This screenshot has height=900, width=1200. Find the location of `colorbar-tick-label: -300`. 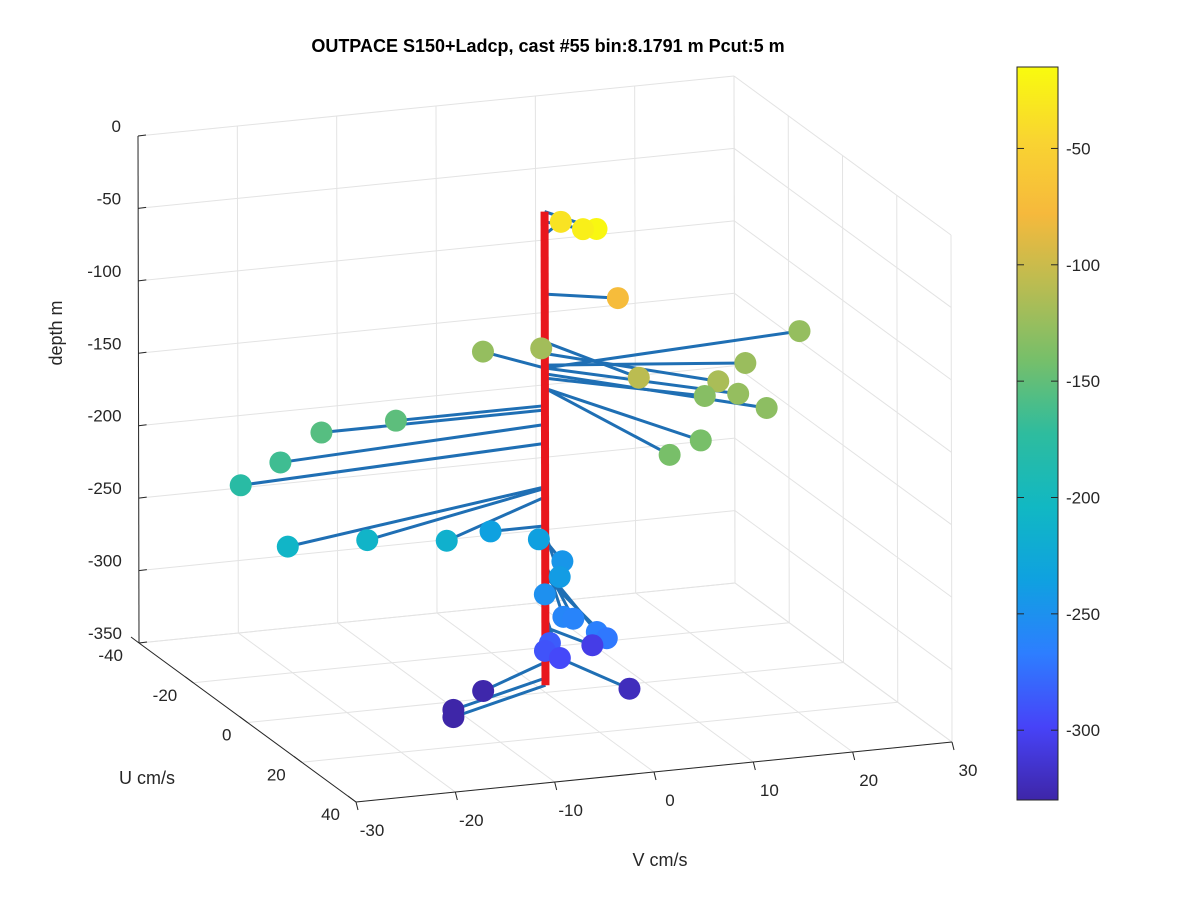

colorbar-tick-label: -300 is located at coordinates (1083, 730).